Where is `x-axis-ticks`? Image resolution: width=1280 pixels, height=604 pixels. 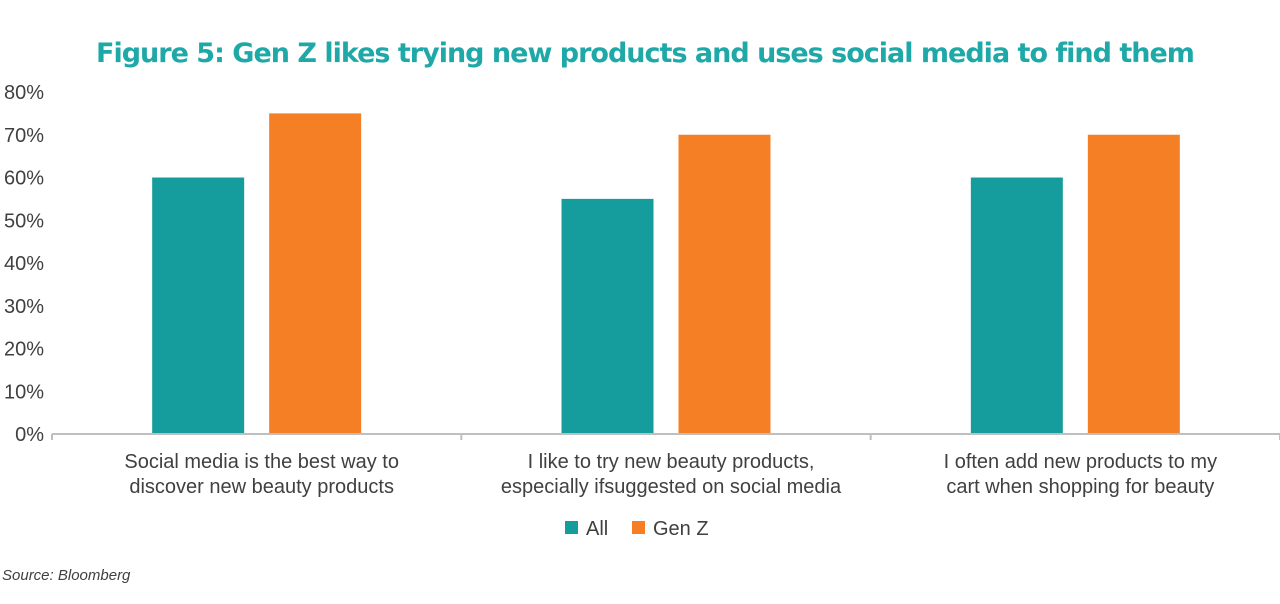 x-axis-ticks is located at coordinates (665, 437).